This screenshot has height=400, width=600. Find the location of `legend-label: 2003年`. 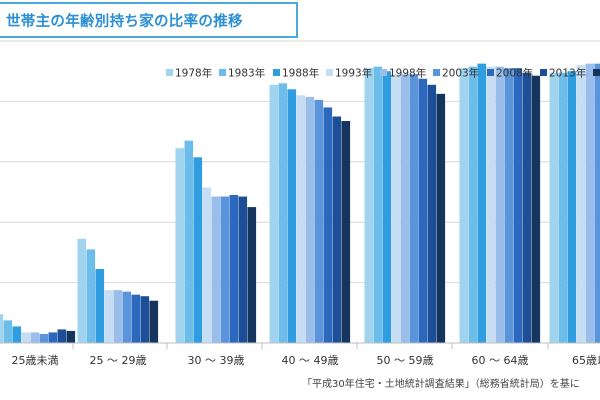

legend-label: 2003年 is located at coordinates (460, 73).